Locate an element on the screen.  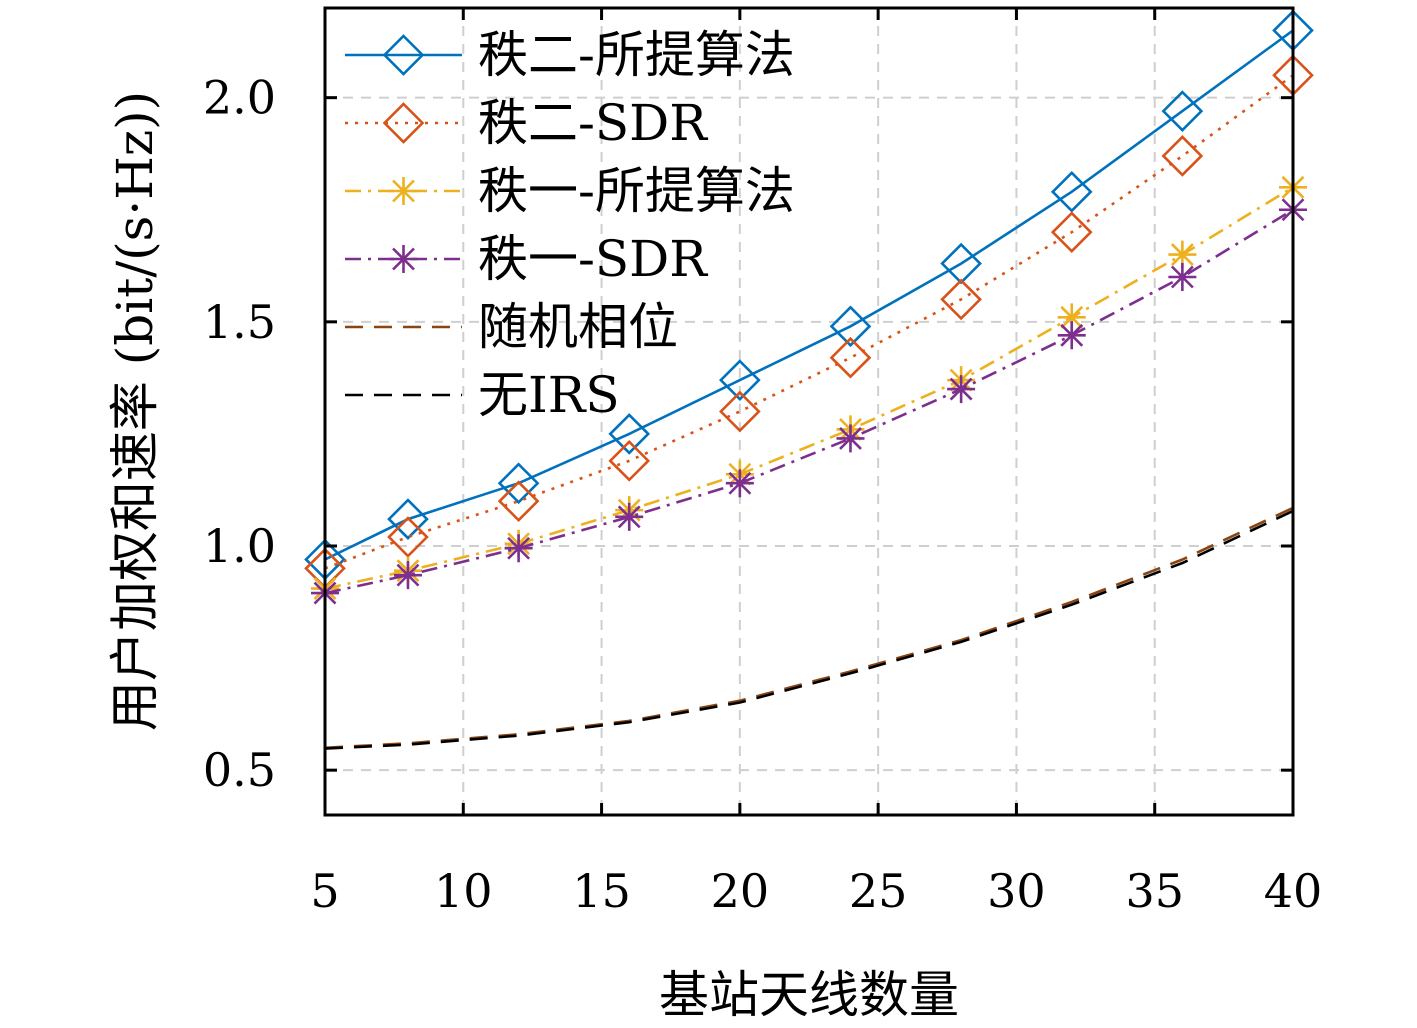
legend-entry: 秩二-SDR is located at coordinates (526, 123).